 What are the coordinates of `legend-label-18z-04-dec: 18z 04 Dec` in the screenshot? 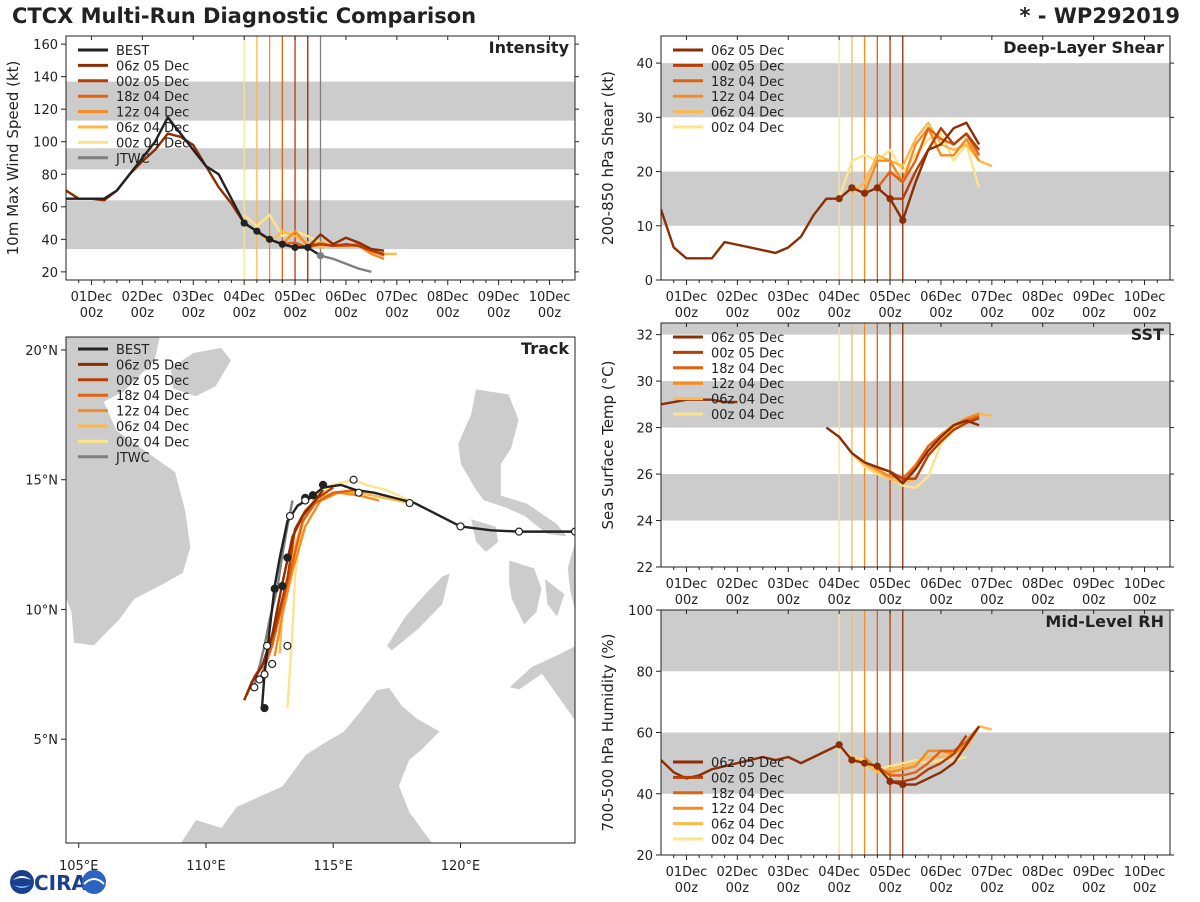 It's located at (152, 396).